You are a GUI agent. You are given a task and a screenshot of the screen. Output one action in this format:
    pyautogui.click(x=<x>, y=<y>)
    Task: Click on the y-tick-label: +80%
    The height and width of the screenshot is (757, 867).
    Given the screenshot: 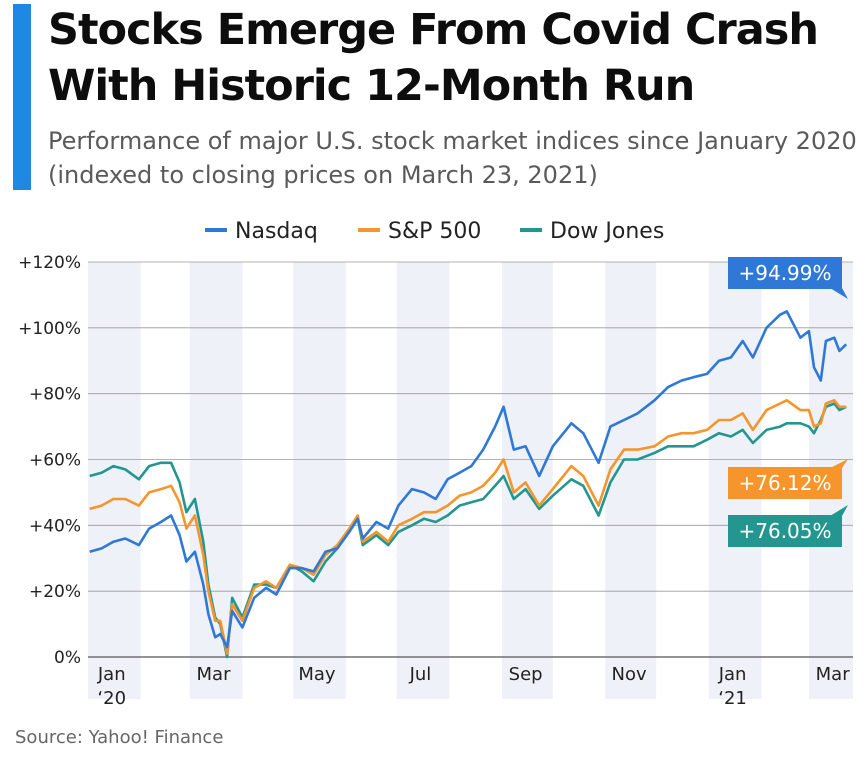 What is the action you would take?
    pyautogui.click(x=55, y=395)
    